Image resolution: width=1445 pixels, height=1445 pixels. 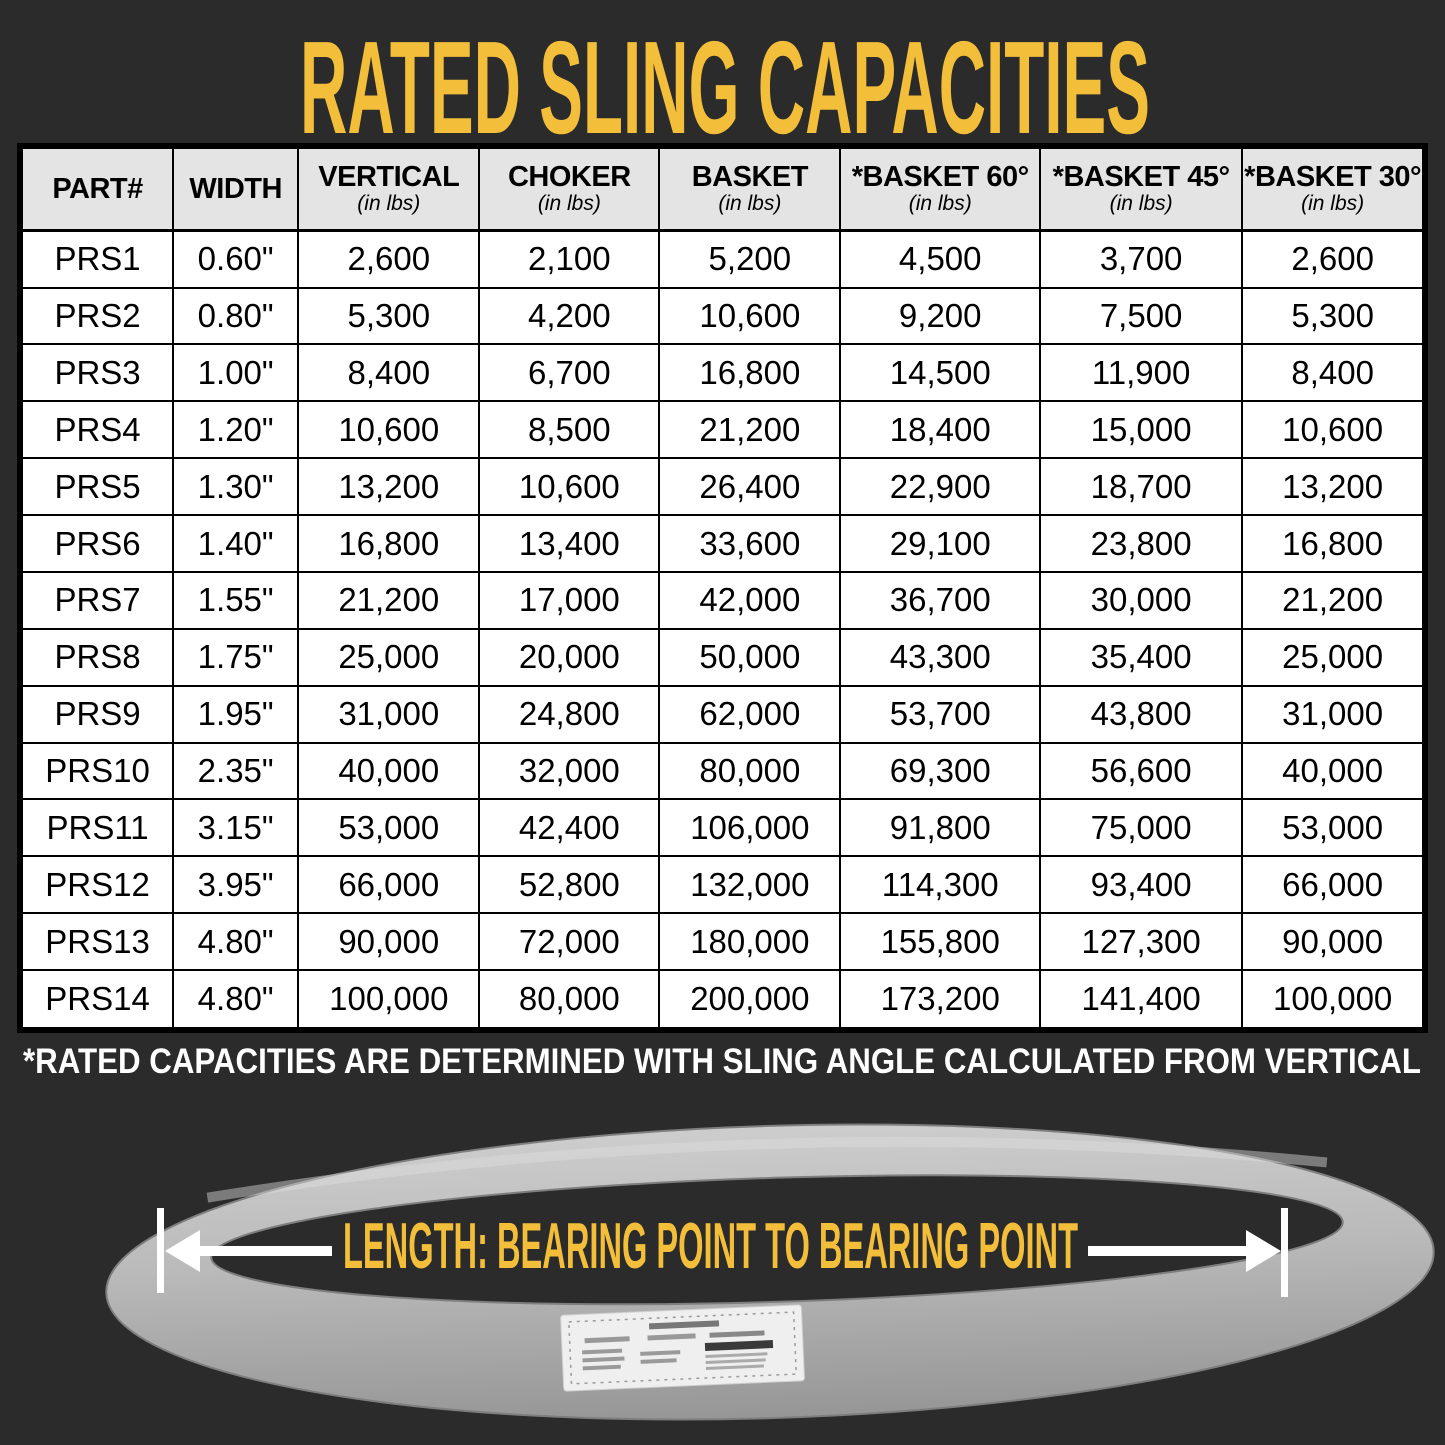 I want to click on table-row: PRS2 0.80" 5,300 4,200 10,600 9,200 7,500 5,300, so click(x=722, y=316).